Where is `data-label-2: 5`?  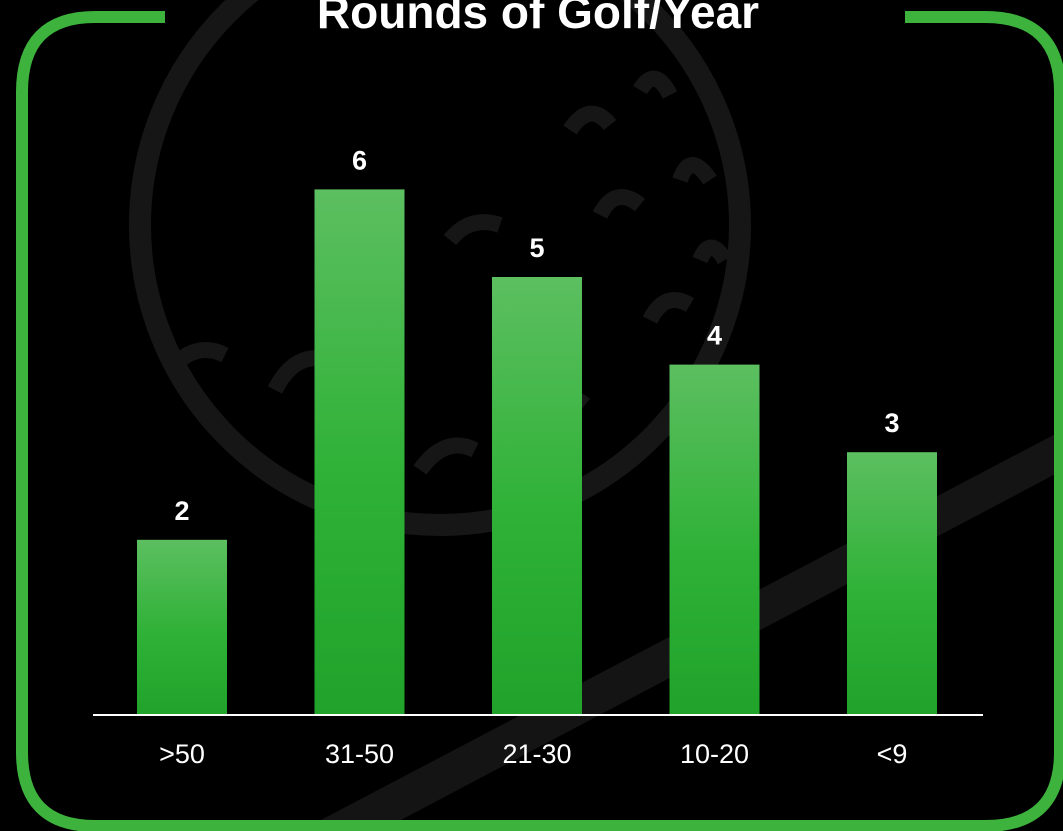
data-label-2: 5 is located at coordinates (536, 248).